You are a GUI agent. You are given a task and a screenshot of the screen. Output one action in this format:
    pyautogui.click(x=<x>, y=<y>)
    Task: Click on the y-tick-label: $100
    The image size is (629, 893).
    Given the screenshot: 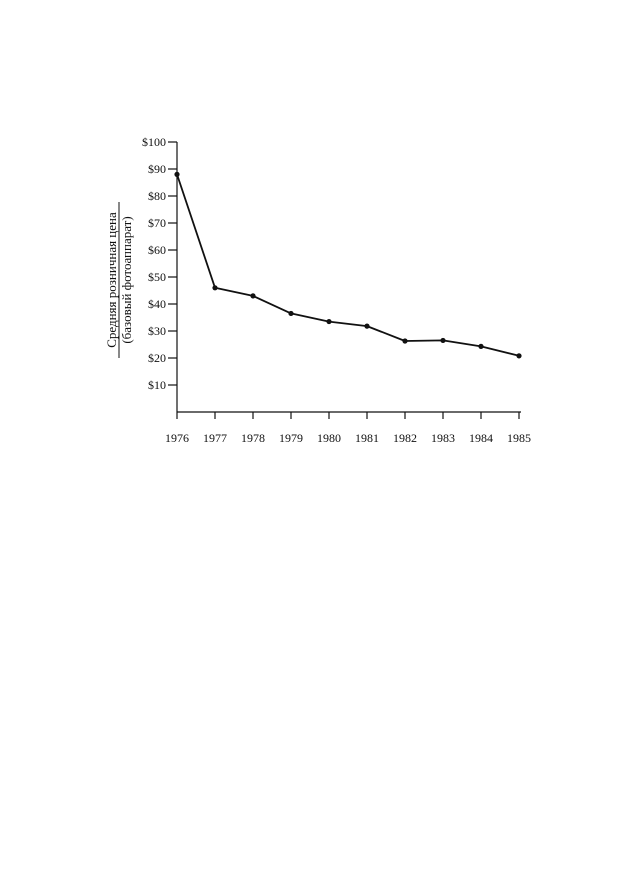 What is the action you would take?
    pyautogui.click(x=154, y=142)
    